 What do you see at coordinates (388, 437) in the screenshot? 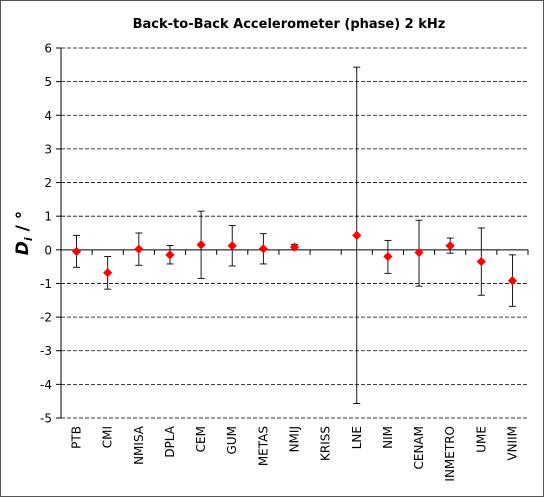
I see `x-tick-label: NIM` at bounding box center [388, 437].